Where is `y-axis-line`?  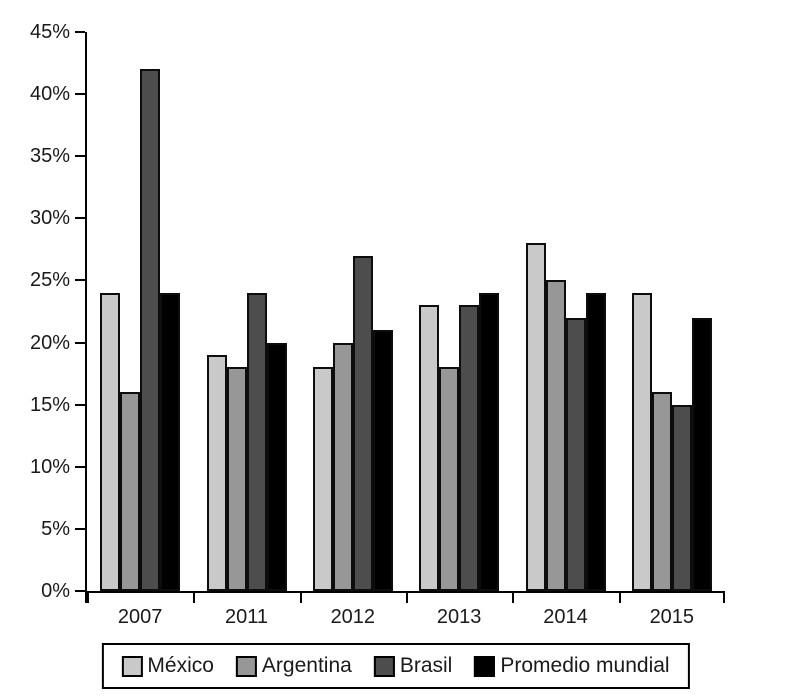
y-axis-line is located at coordinates (86, 317).